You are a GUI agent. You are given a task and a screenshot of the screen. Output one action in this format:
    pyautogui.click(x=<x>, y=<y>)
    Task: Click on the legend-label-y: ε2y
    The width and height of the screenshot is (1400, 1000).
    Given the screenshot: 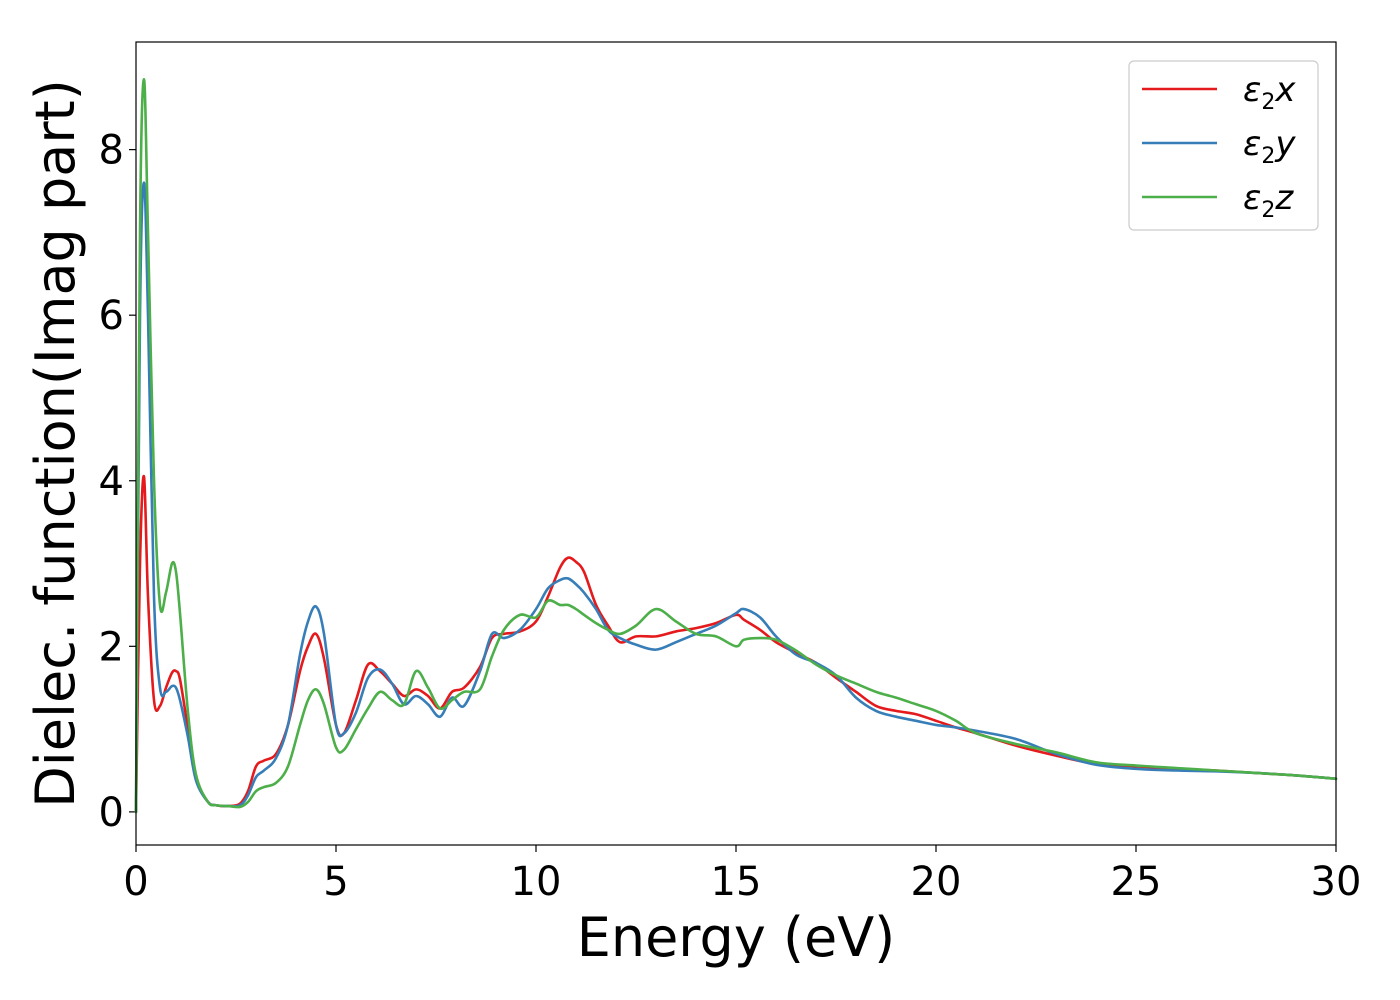 What is the action you would take?
    pyautogui.click(x=1269, y=146)
    